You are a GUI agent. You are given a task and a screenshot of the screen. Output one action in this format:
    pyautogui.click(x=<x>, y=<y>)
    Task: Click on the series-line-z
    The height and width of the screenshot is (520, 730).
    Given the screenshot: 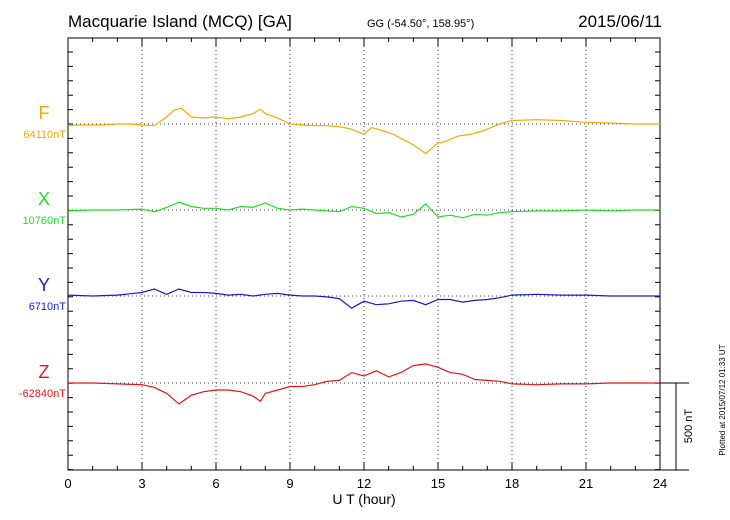 What is the action you would take?
    pyautogui.click(x=364, y=384)
    